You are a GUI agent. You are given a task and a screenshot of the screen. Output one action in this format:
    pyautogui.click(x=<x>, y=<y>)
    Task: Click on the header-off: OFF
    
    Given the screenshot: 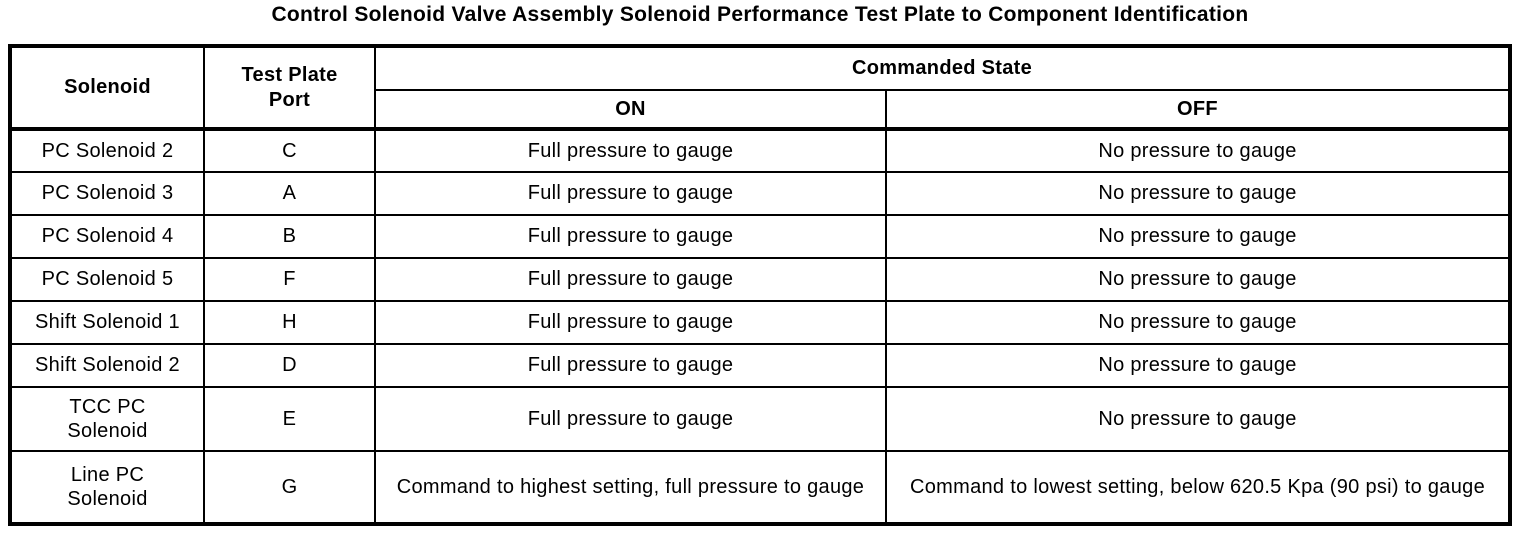 What is the action you would take?
    pyautogui.click(x=1198, y=110)
    